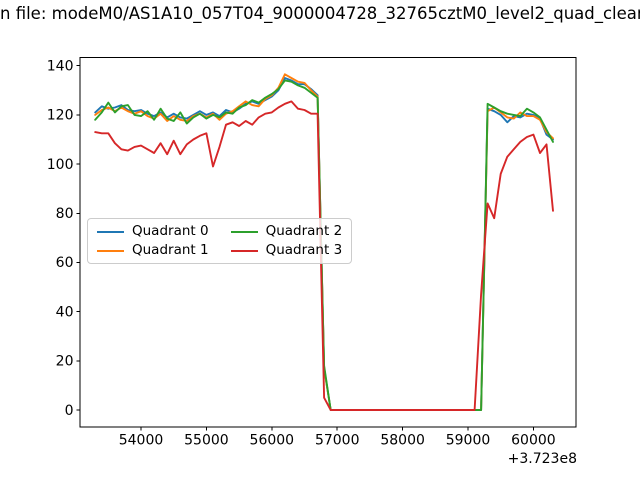  What do you see at coordinates (468, 441) in the screenshot?
I see `x-tick-label-59000: 59000` at bounding box center [468, 441].